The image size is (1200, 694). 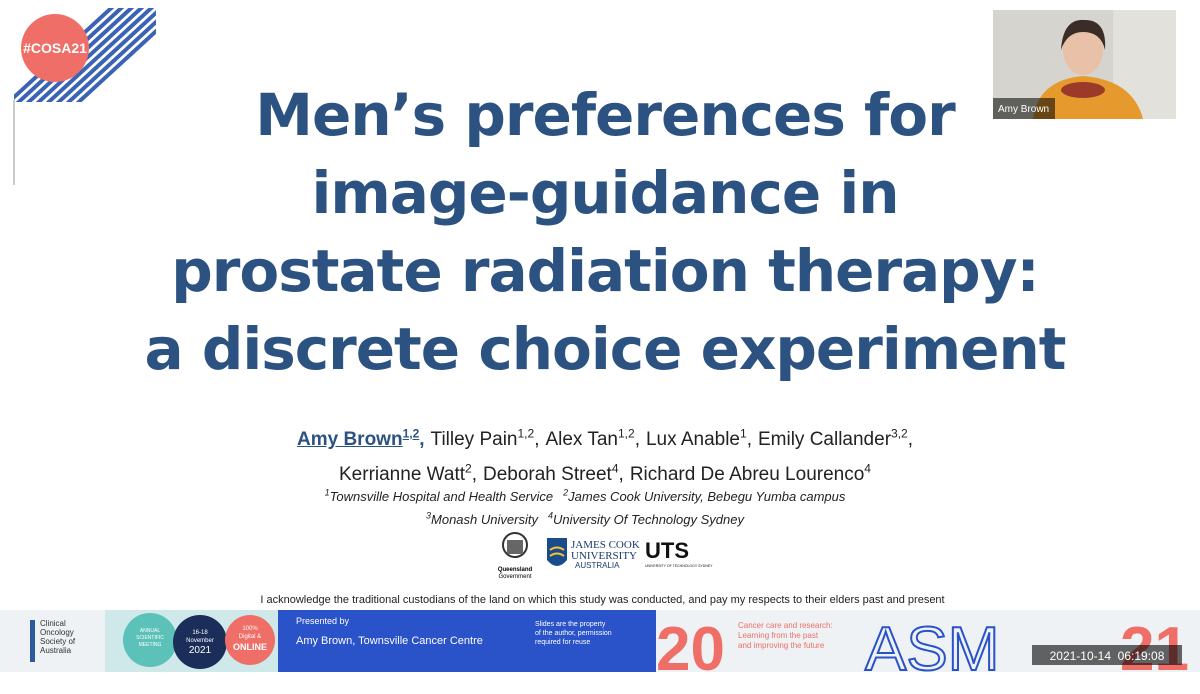 I want to click on title-line: prostate radiation therapy:, so click(x=605, y=271).